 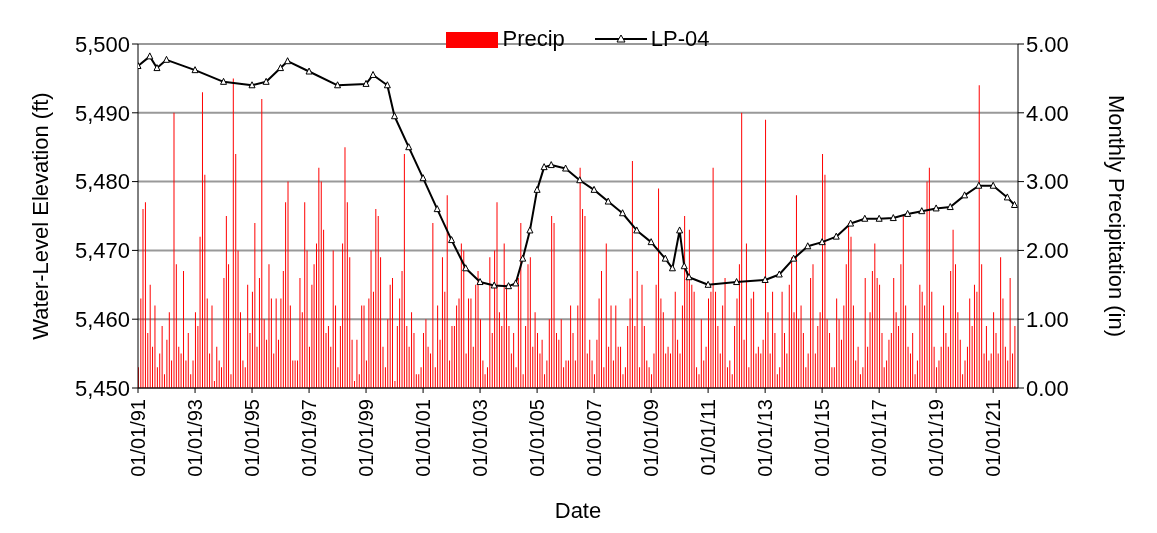 What do you see at coordinates (102, 113) in the screenshot?
I see `y-tick-label: 5,490` at bounding box center [102, 113].